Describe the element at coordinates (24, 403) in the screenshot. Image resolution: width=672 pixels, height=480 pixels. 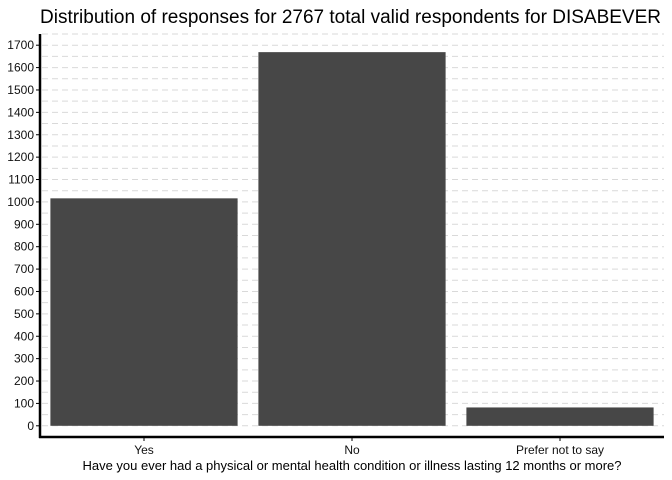
I see `y-tick-label: 100` at that location.